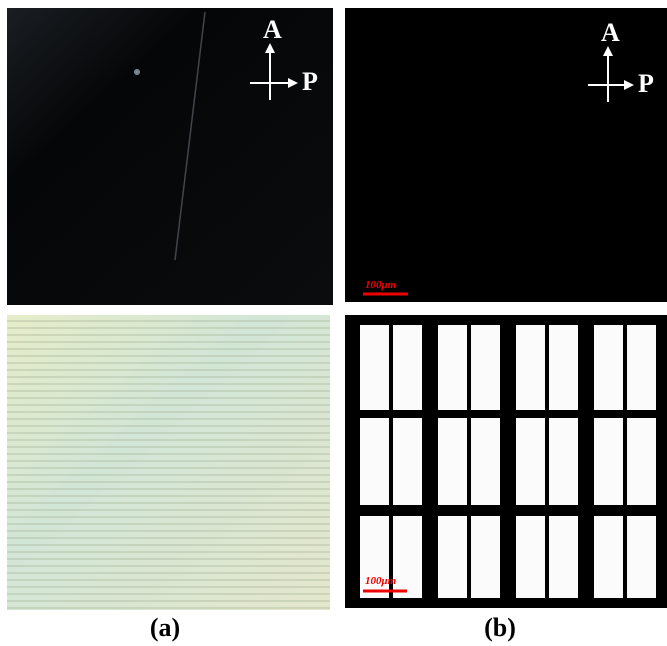  I want to click on panel-bottom-right-overlay: 100μm, so click(385, 584).